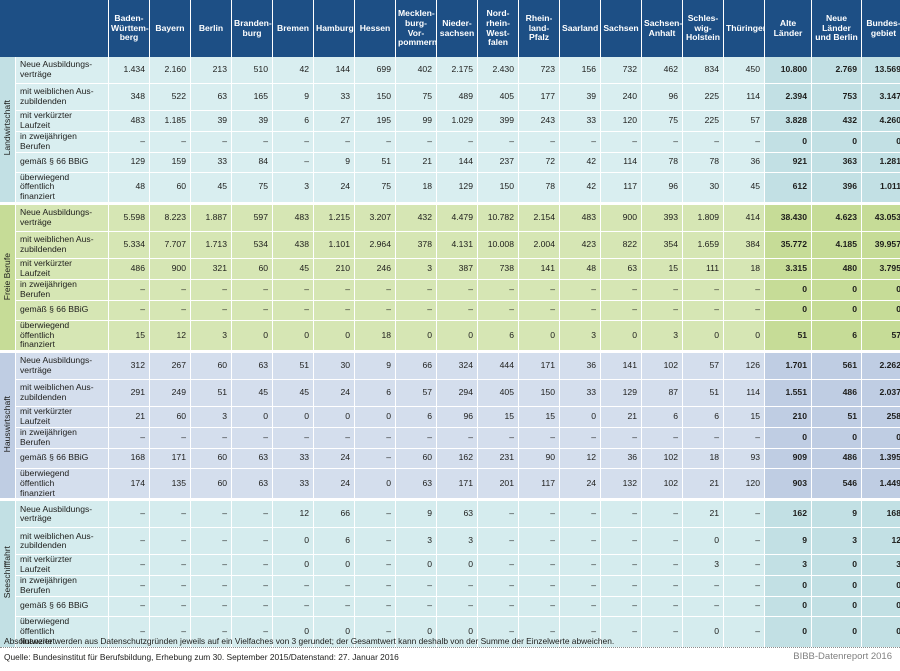 Image resolution: width=900 pixels, height=671 pixels. Describe the element at coordinates (539, 366) in the screenshot. I see `table-cell: 171` at that location.